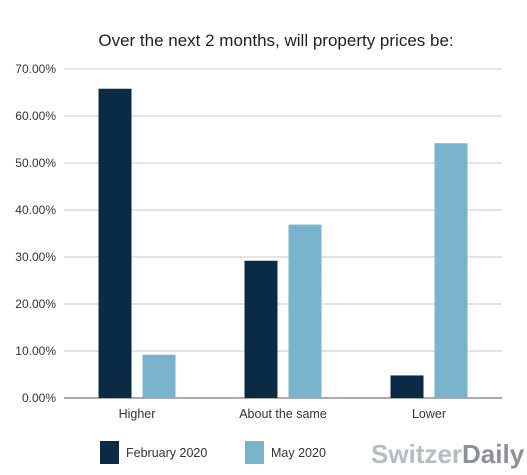 This screenshot has height=475, width=527. What do you see at coordinates (298, 453) in the screenshot?
I see `legend-label: May 2020` at bounding box center [298, 453].